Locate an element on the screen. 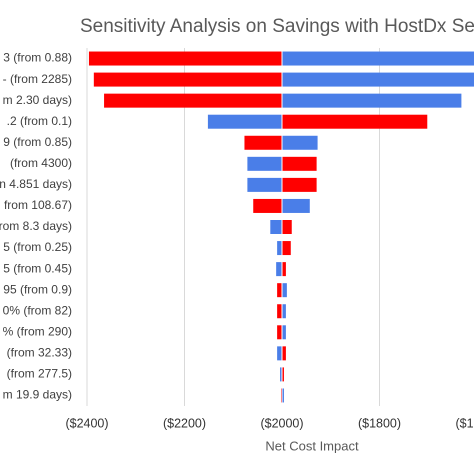 The width and height of the screenshot is (474, 474). row-label: rom 8.3 days) is located at coordinates (36, 226).